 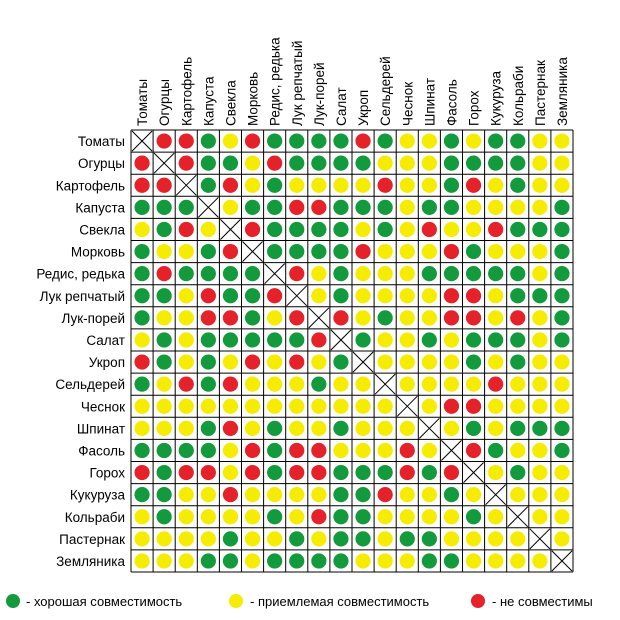 What do you see at coordinates (407, 362) in the screenshot?
I see `cell-укроп--чеснок` at bounding box center [407, 362].